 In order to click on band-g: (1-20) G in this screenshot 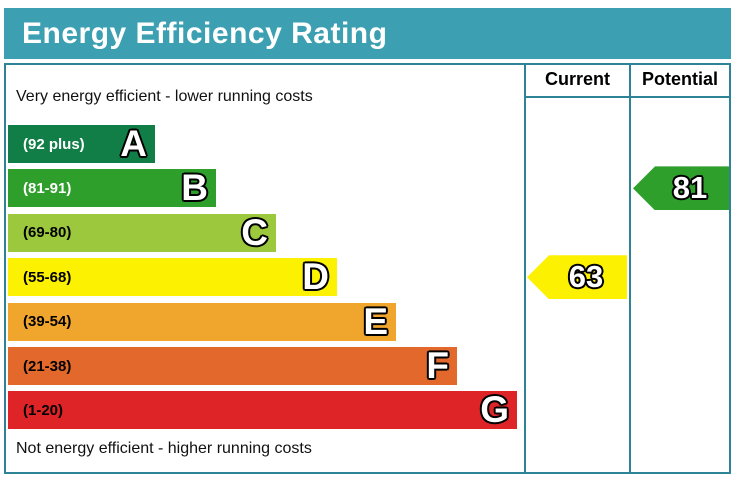, I will do `click(262, 410)`.